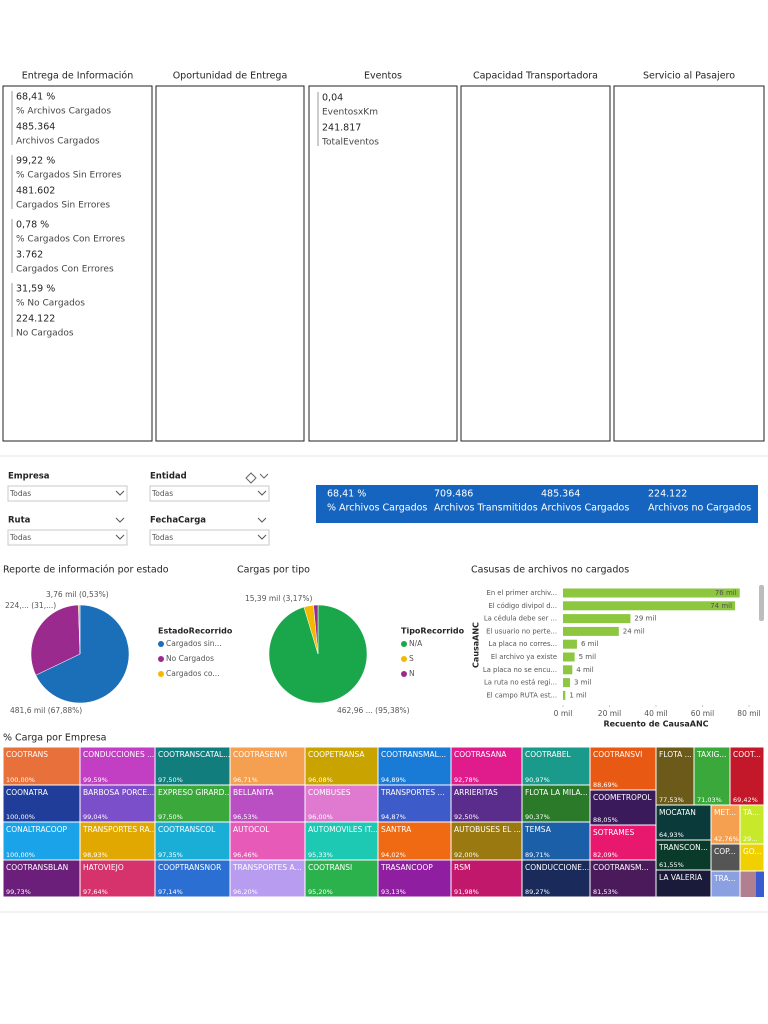 The image size is (768, 1024). I want to click on legend-label: N, so click(412, 673).